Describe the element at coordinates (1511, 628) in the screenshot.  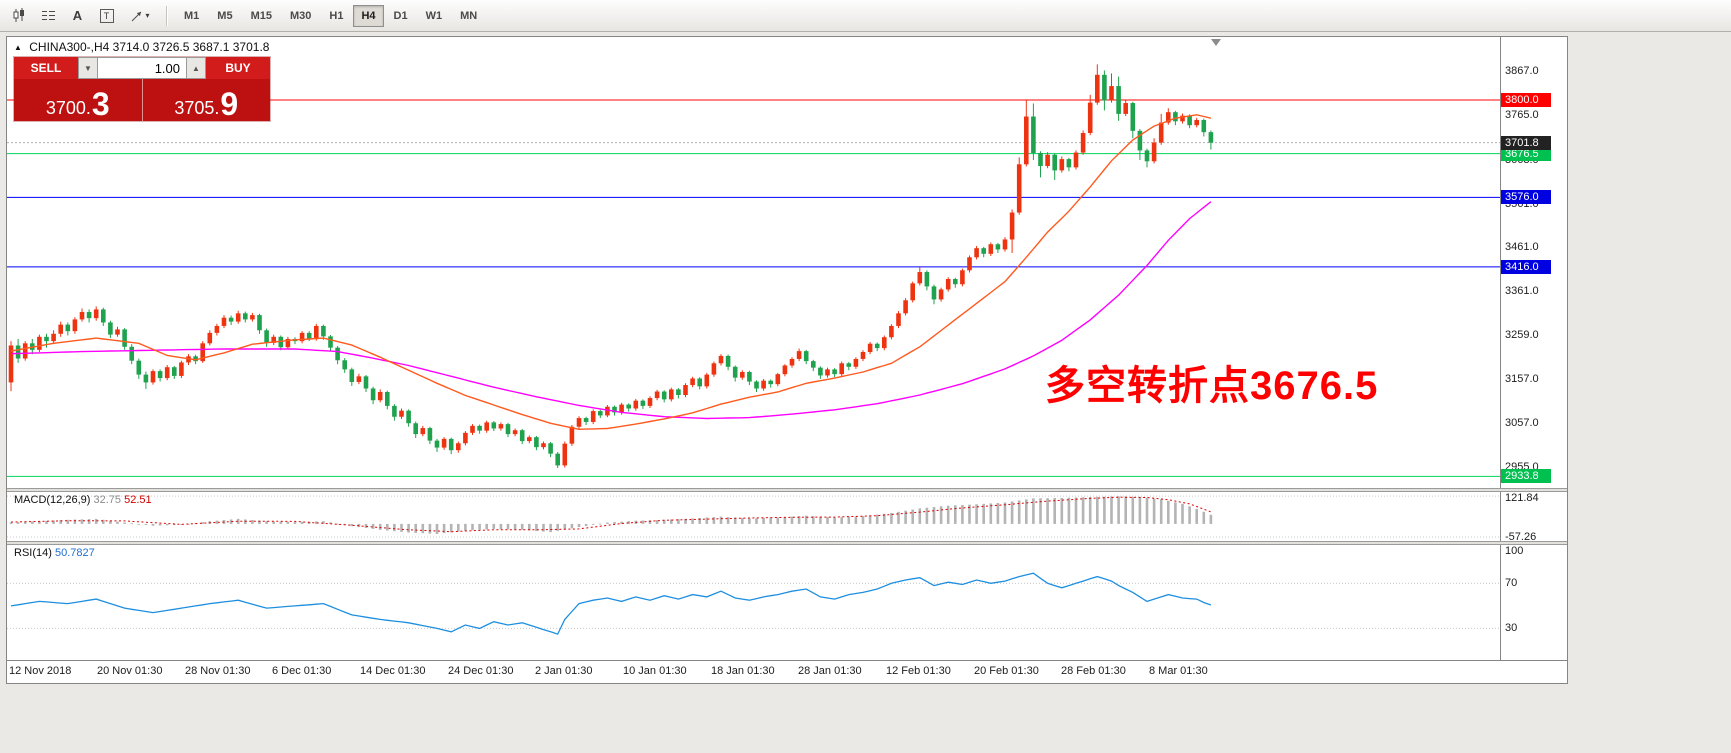
I see `axis-tick-label: 30` at that location.